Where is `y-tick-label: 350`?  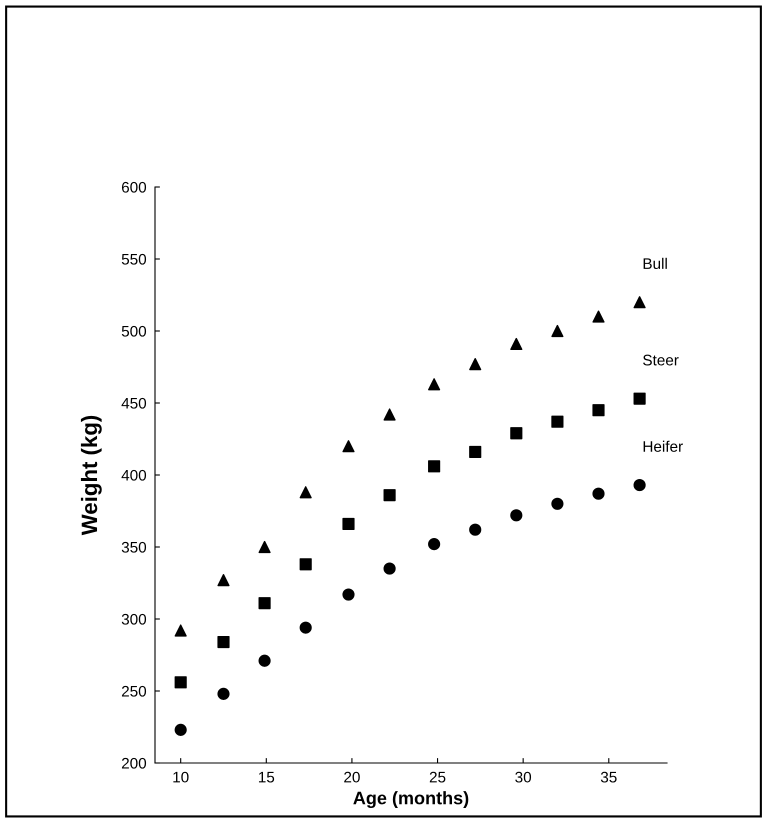
y-tick-label: 350 is located at coordinates (134, 547).